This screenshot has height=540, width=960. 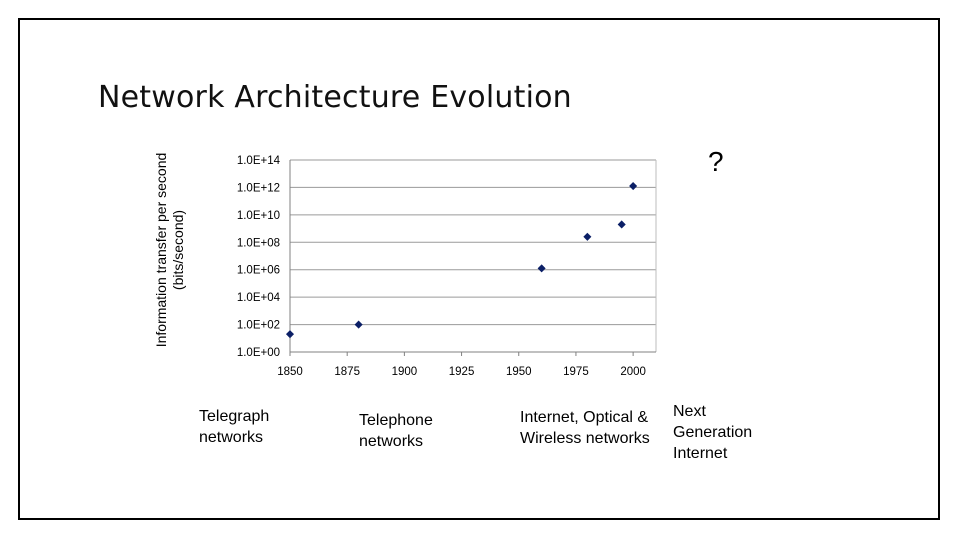 I want to click on y-tick-label: 1.0E+14, so click(x=259, y=161).